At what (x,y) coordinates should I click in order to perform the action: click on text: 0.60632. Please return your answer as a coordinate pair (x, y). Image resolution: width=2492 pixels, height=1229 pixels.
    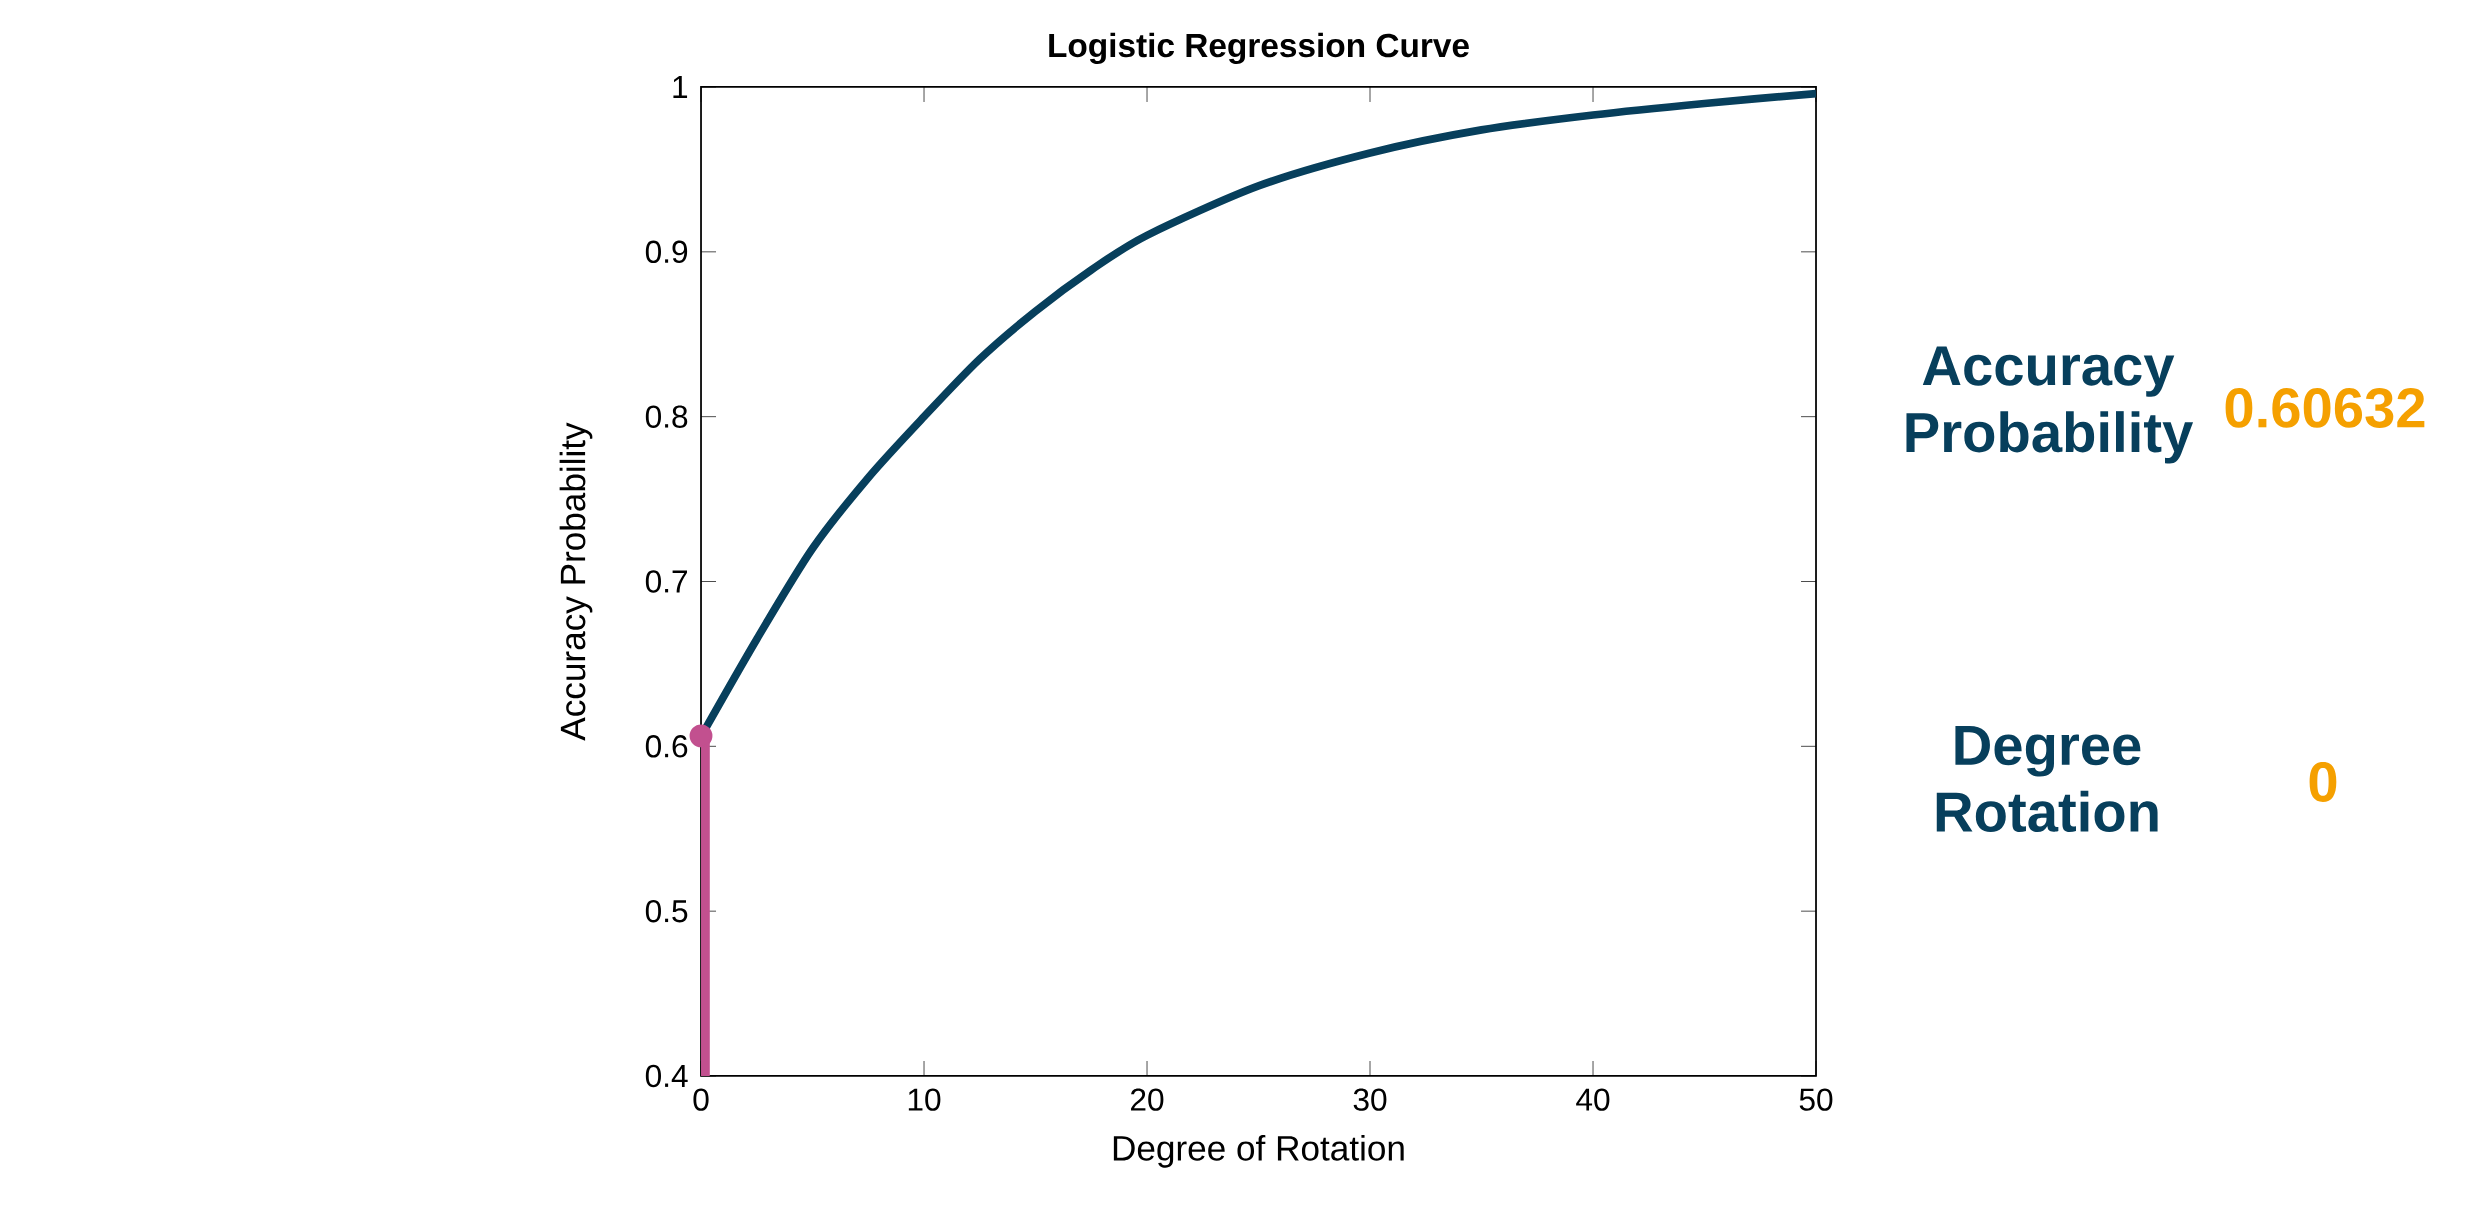
    Looking at the image, I should click on (2325, 408).